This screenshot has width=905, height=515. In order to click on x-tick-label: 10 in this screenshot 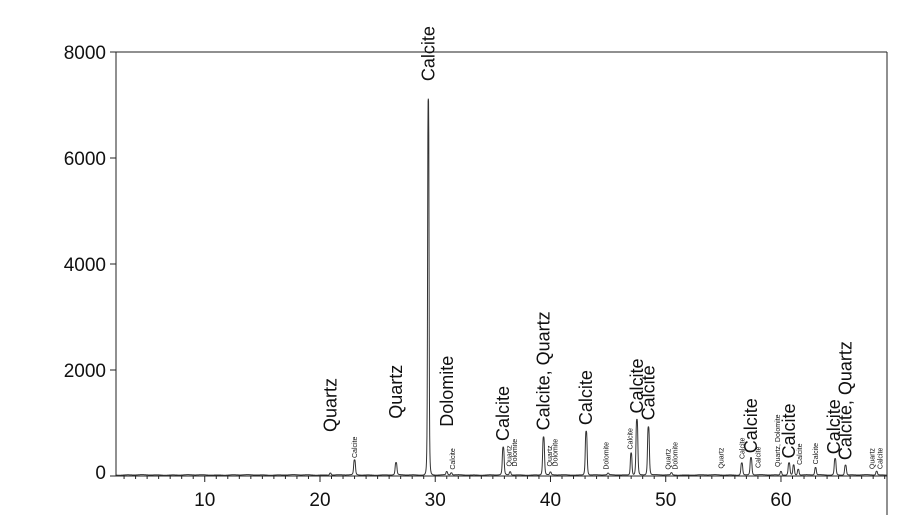, I will do `click(204, 500)`.